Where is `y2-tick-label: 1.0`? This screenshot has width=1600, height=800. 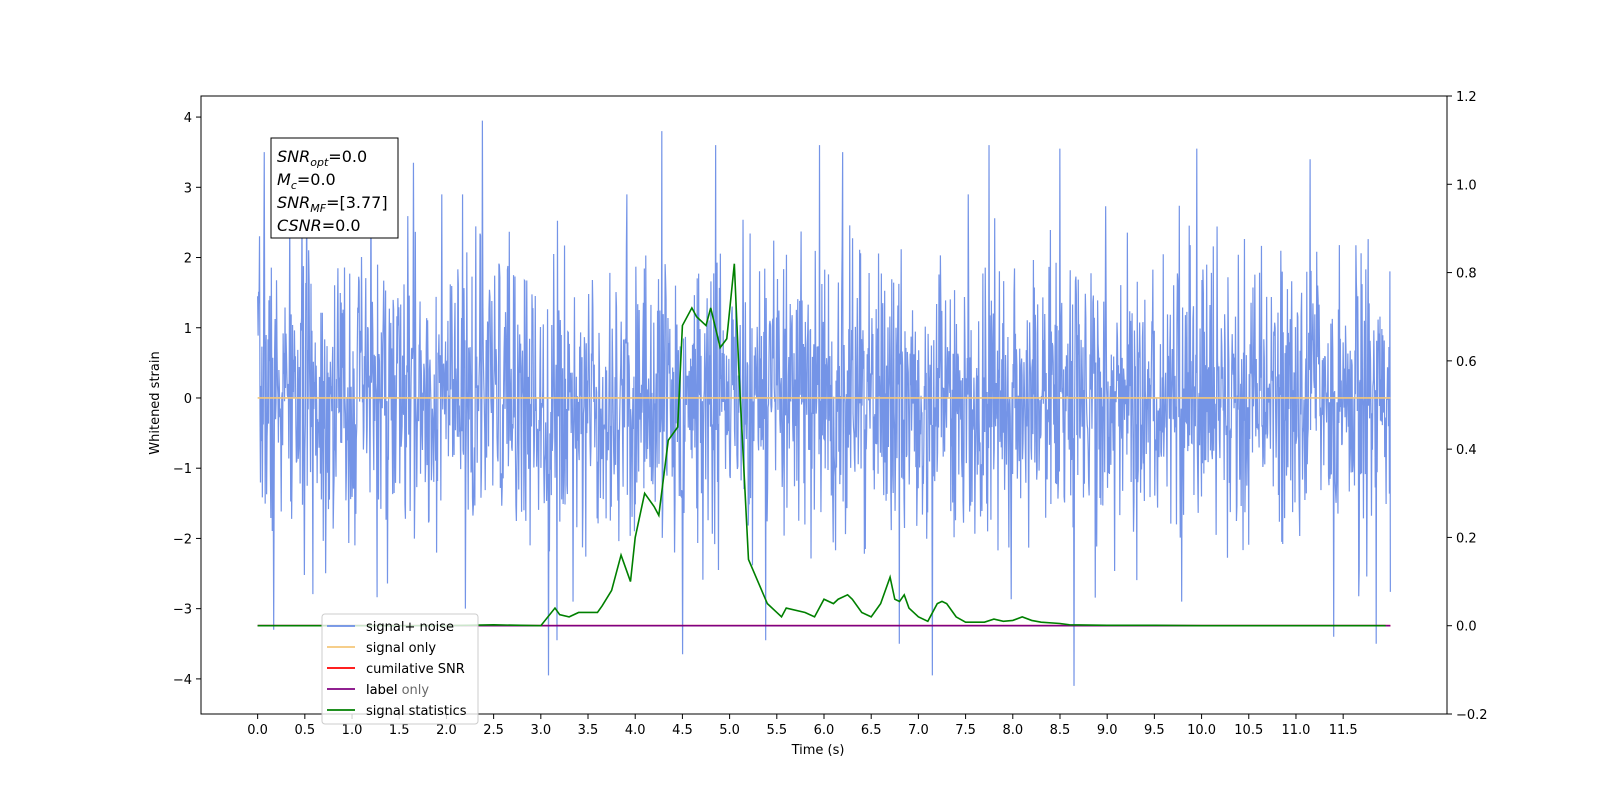 y2-tick-label: 1.0 is located at coordinates (1466, 185).